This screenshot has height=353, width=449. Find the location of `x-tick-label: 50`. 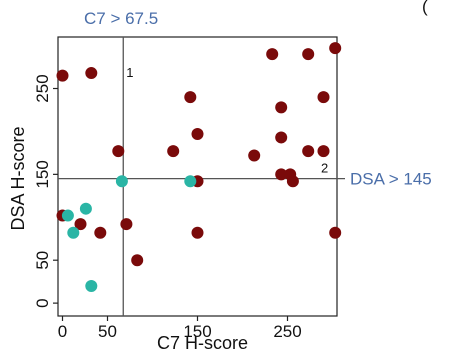

x-tick-label: 50 is located at coordinates (107, 331).